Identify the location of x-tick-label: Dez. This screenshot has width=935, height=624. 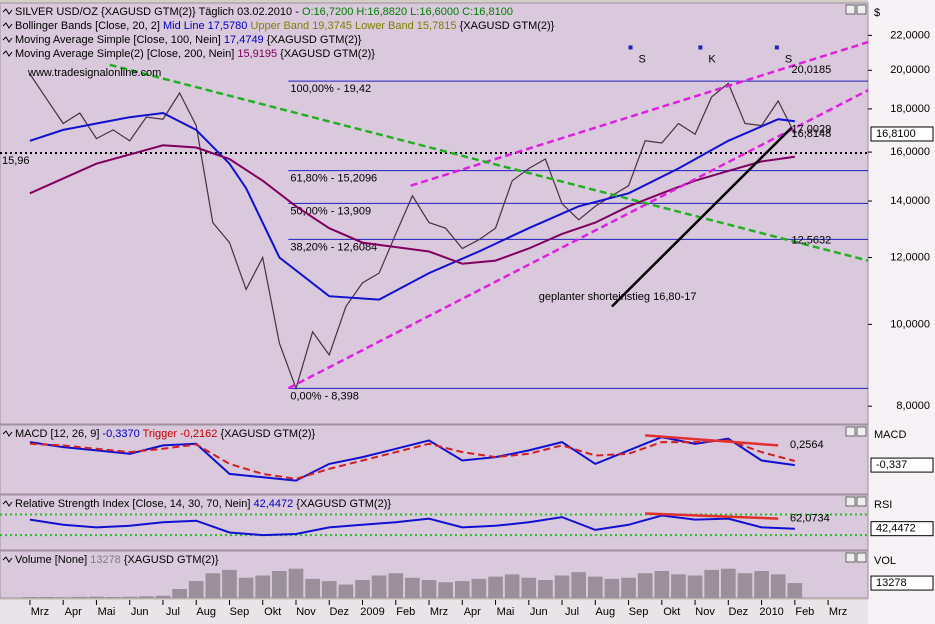
(339, 612).